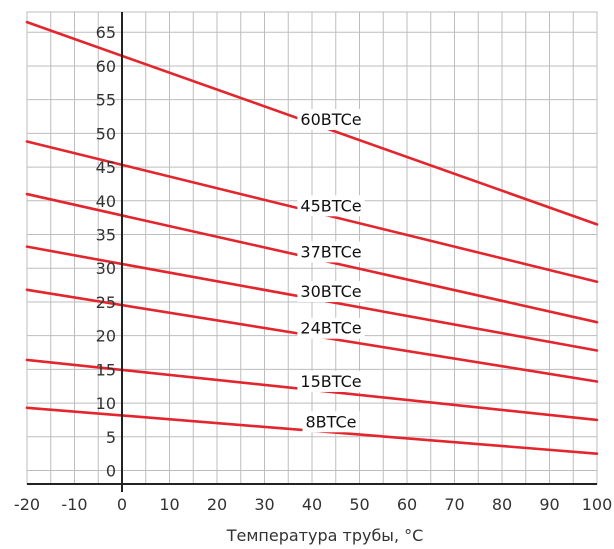  I want to click on x-tick-label: 60, so click(407, 504).